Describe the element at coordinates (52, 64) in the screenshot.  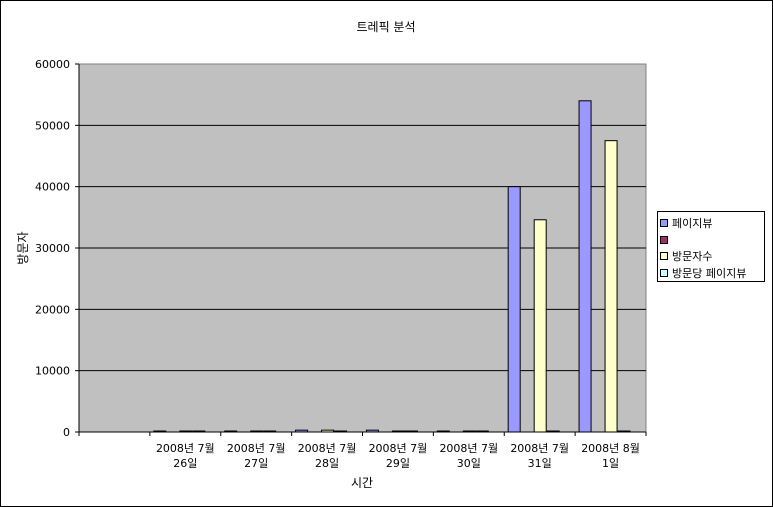
I see `y-tick-label: 60000` at that location.